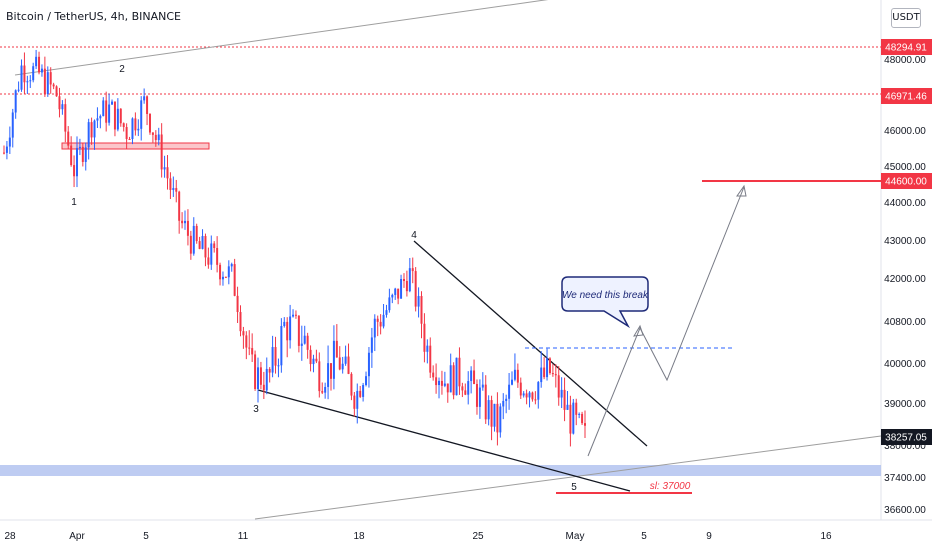 This screenshot has width=932, height=550. Describe the element at coordinates (906, 18) in the screenshot. I see `currency-button: USDT` at that location.